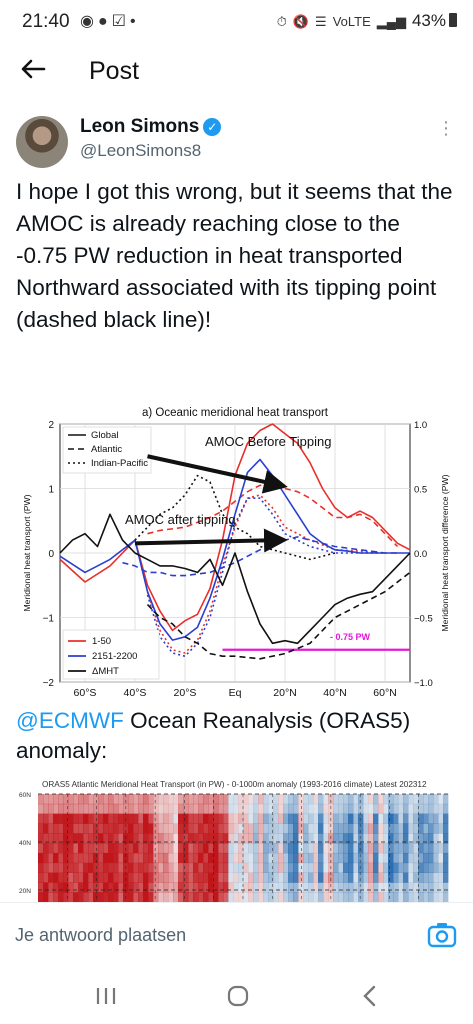 Image resolution: width=473 pixels, height=1024 pixels. What do you see at coordinates (106, 996) in the screenshot?
I see `recents-icon` at bounding box center [106, 996].